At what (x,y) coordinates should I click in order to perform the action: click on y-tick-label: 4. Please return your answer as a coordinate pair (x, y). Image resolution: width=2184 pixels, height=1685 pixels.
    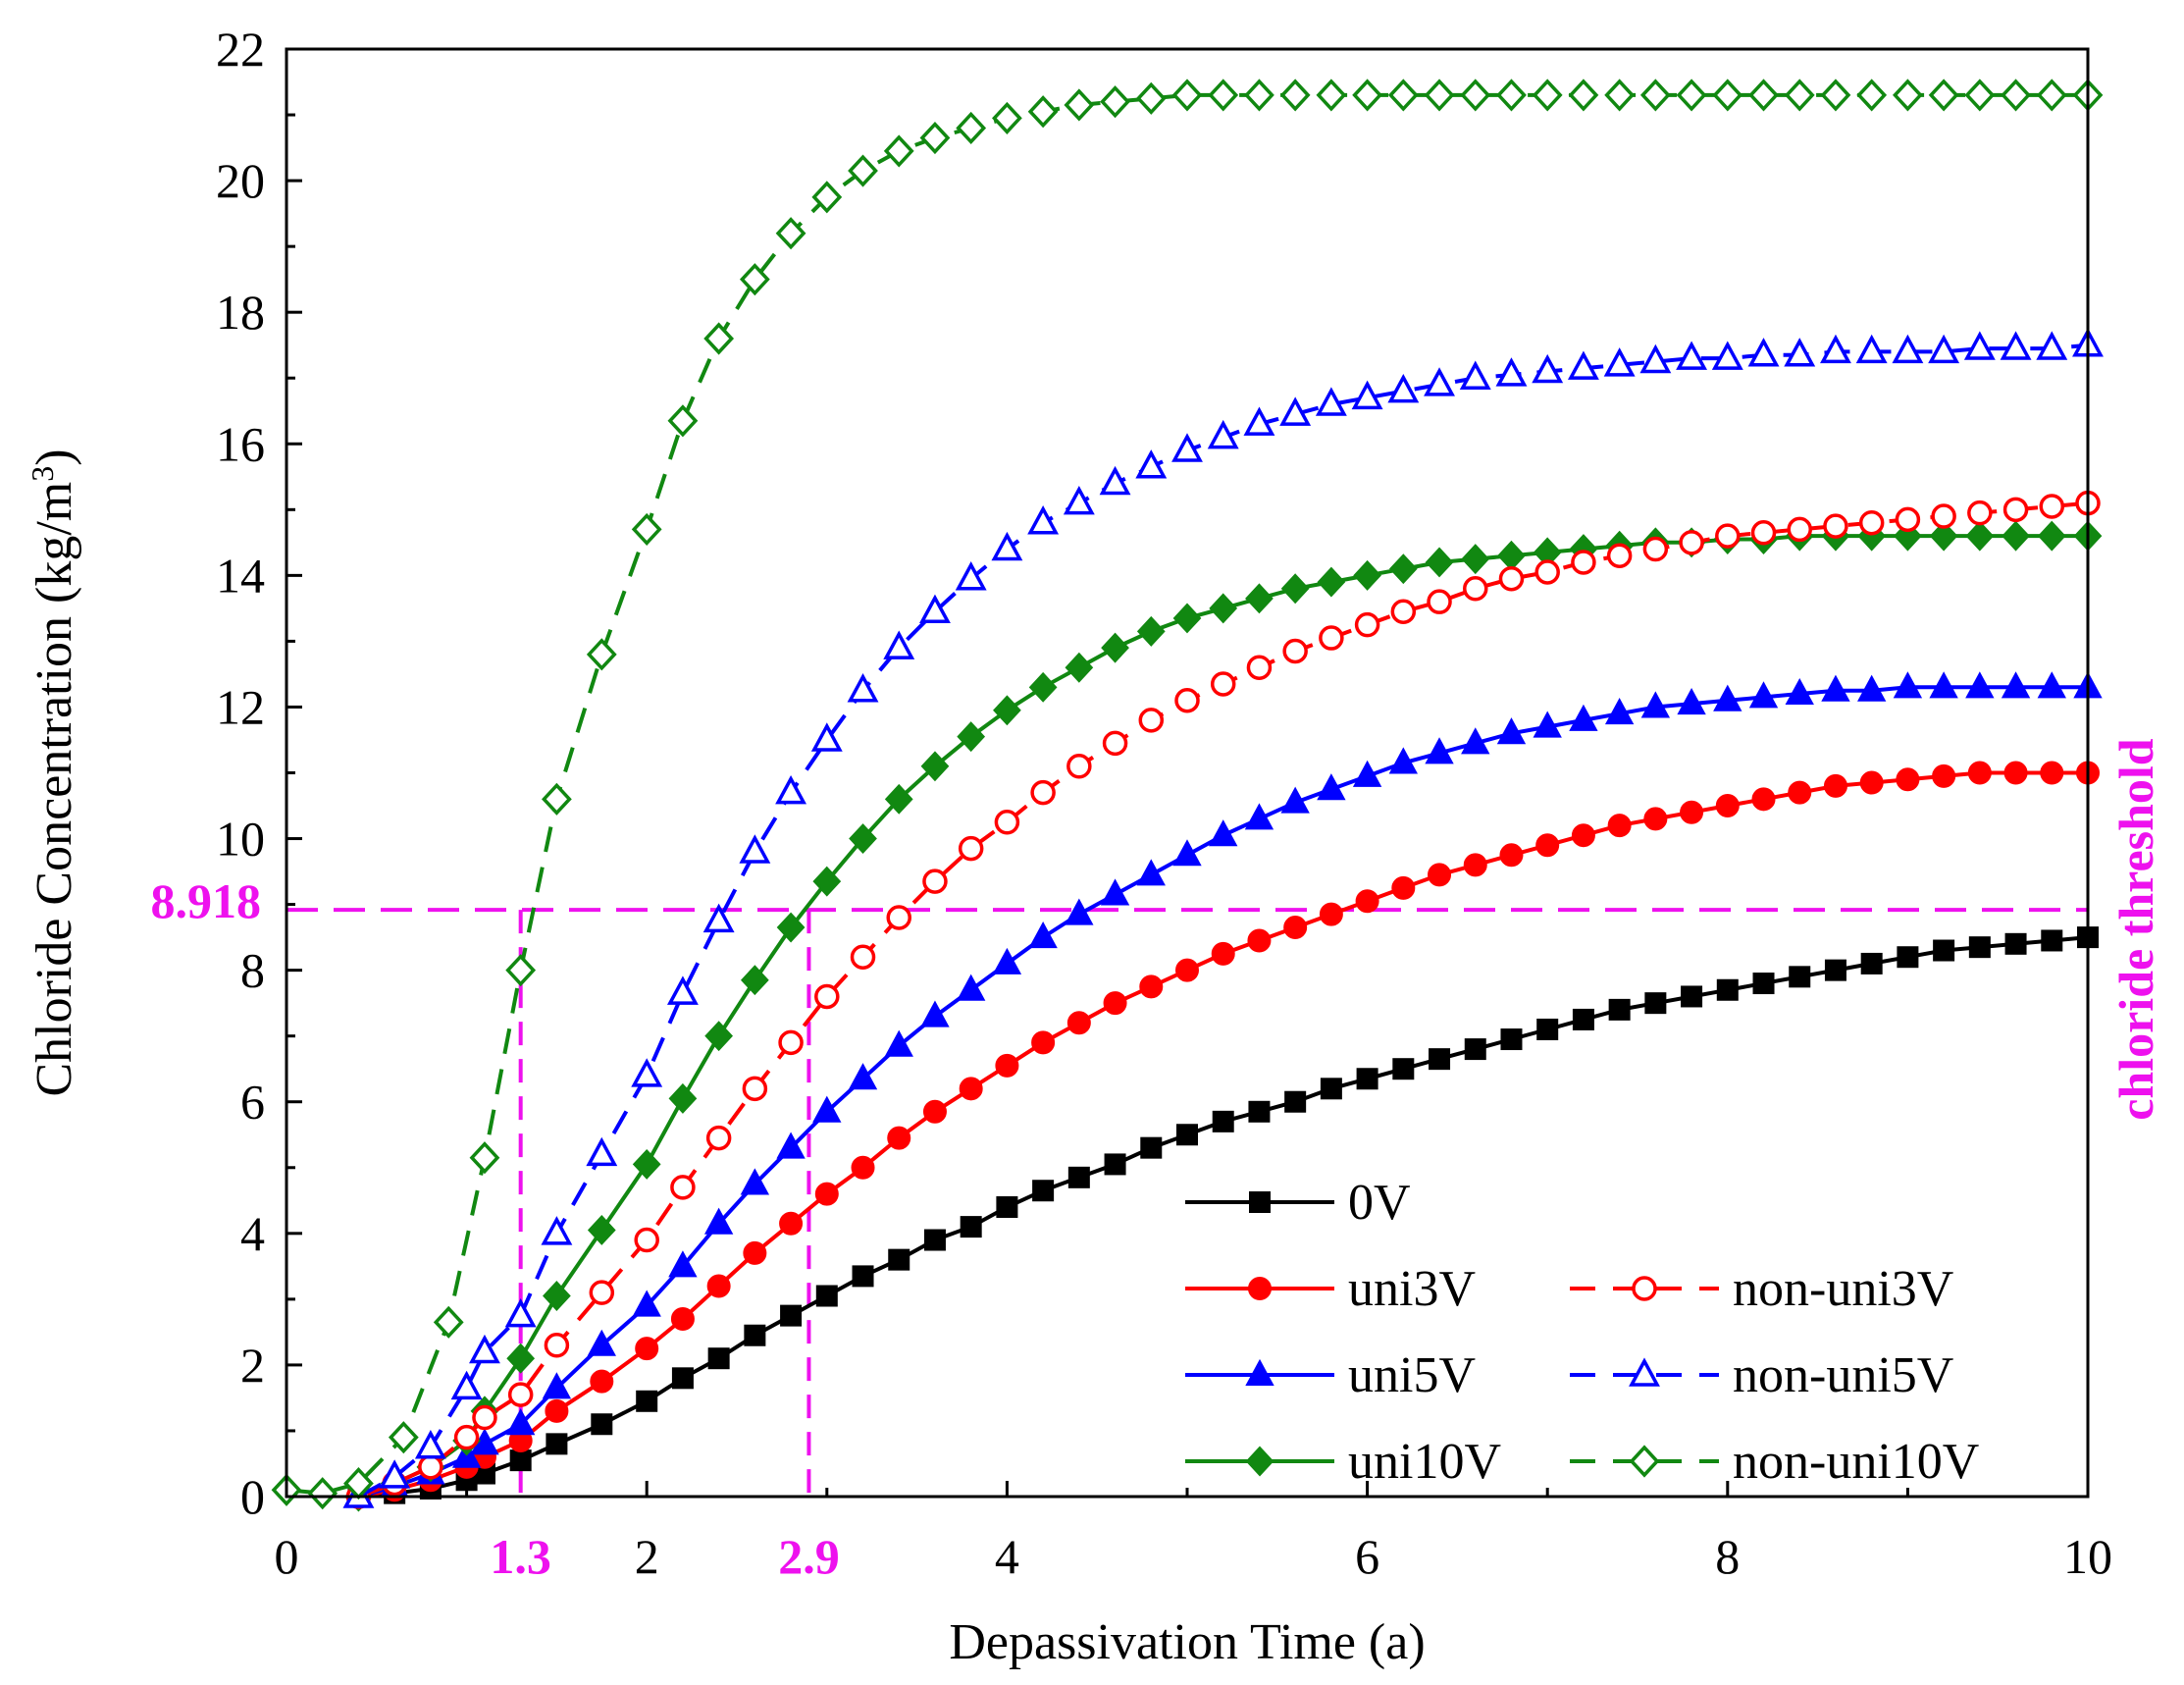
    Looking at the image, I should click on (252, 1233).